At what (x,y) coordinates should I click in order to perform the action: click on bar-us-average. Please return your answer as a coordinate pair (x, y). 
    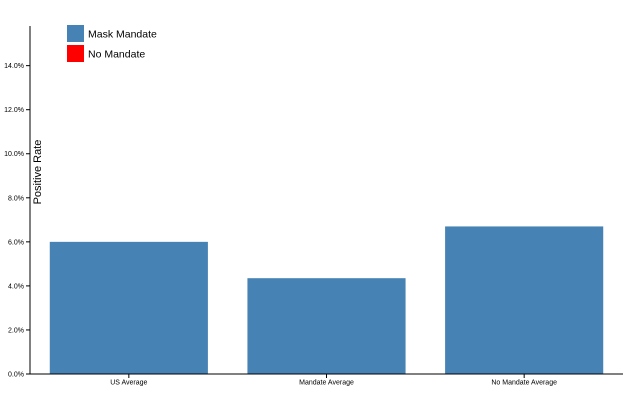
    Looking at the image, I should click on (128, 307).